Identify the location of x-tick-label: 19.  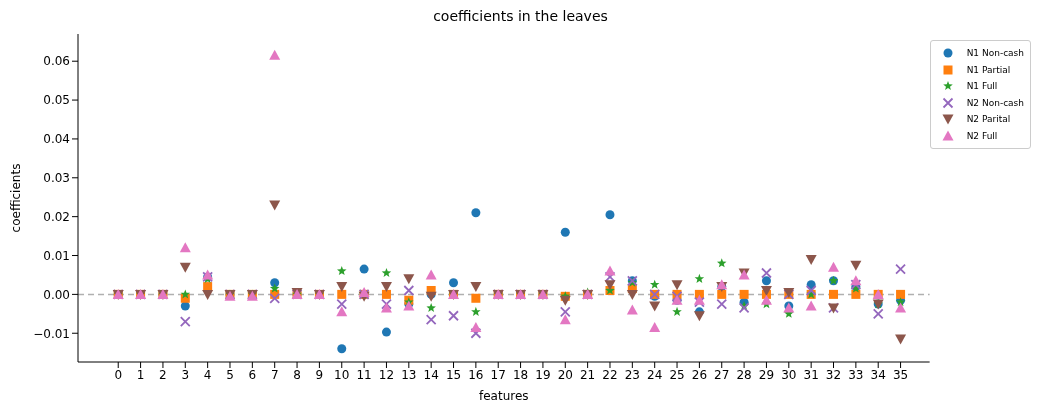
(543, 374).